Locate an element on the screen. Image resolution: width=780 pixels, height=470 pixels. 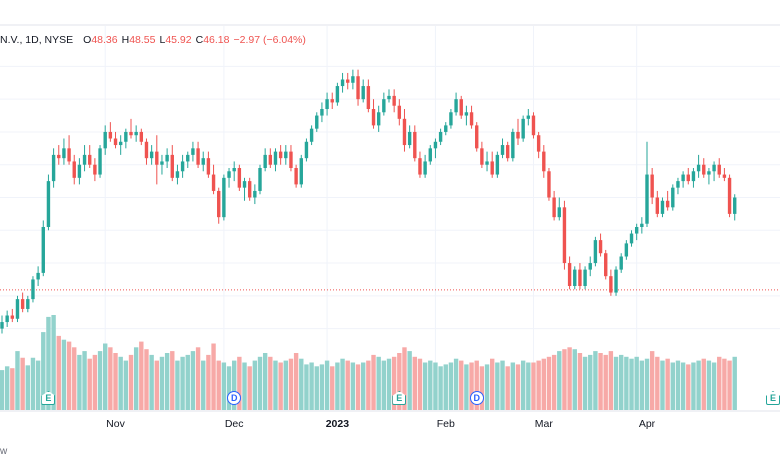
x-tick-label: Mar is located at coordinates (543, 424).